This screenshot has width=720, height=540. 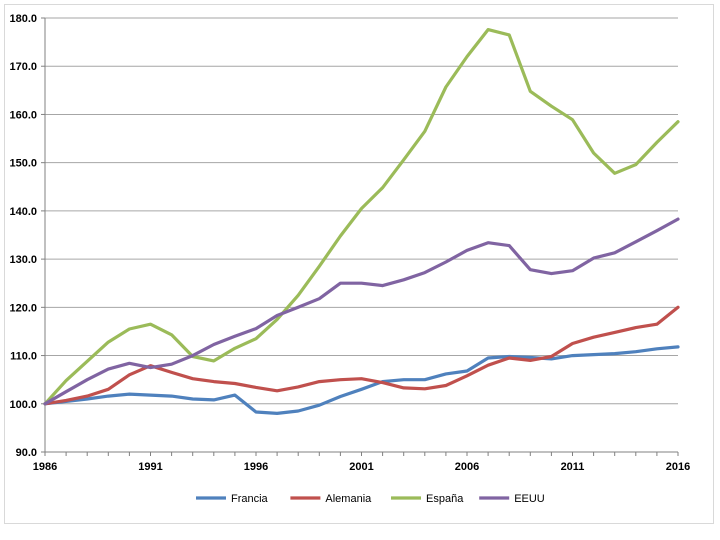 I want to click on legend-item-españa: España, so click(x=427, y=499).